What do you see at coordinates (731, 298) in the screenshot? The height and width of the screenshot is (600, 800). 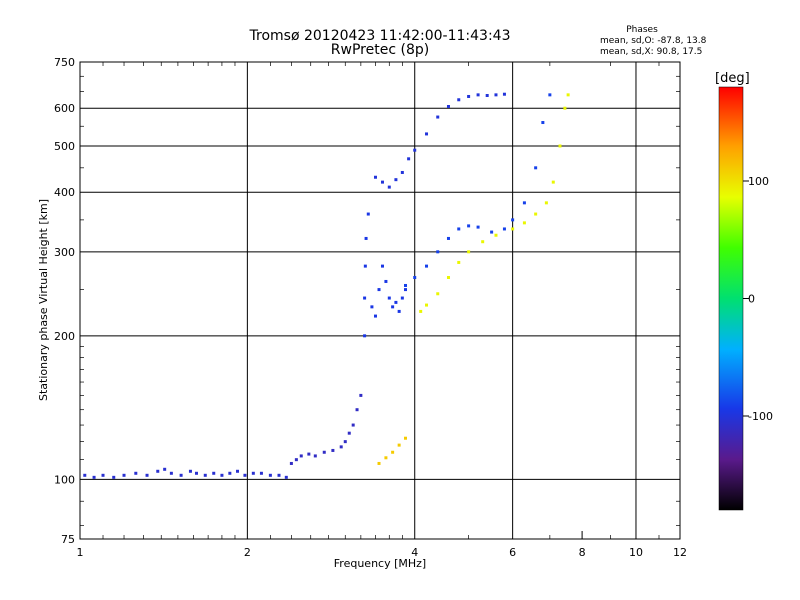 I see `colorbar-gradient` at bounding box center [731, 298].